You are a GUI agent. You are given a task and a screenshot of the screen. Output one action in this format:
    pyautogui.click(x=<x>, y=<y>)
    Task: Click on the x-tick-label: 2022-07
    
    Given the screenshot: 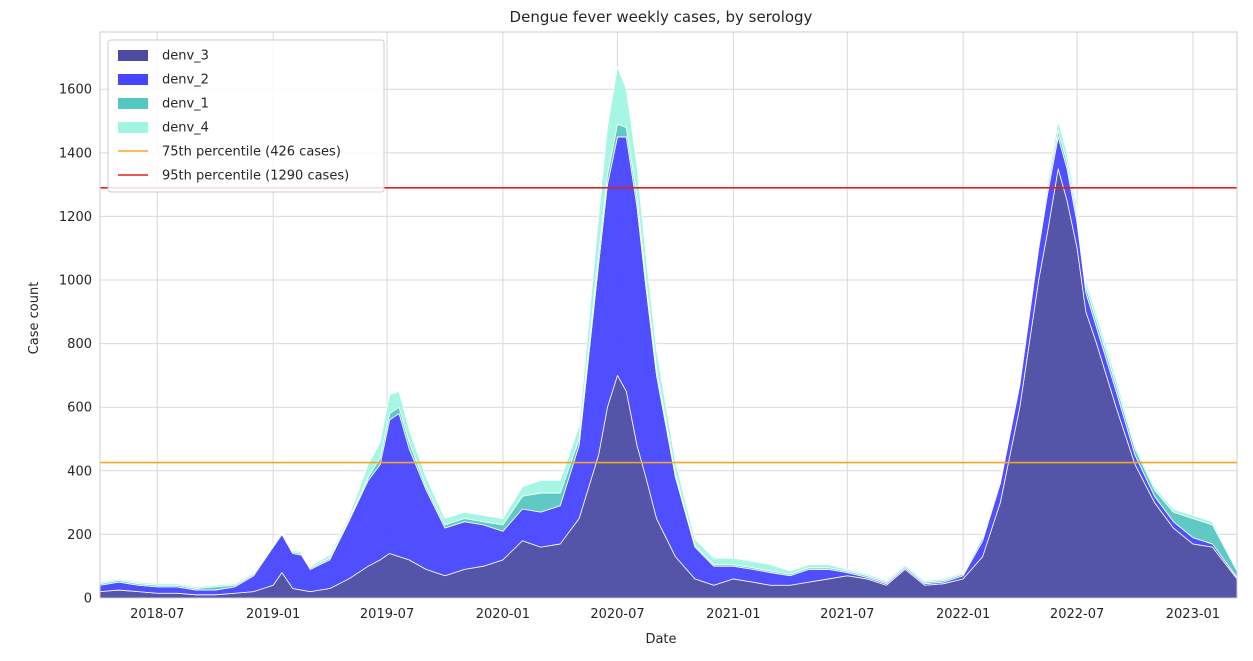 What is the action you would take?
    pyautogui.click(x=1077, y=614)
    